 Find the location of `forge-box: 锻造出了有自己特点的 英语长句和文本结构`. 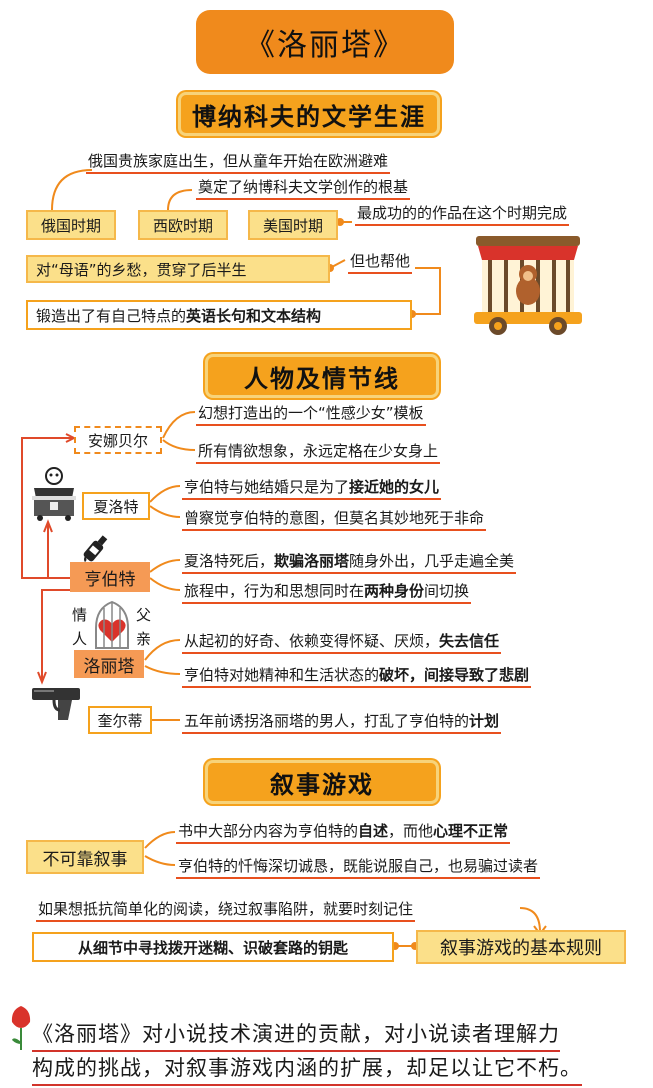

forge-box: 锻造出了有自己特点的 英语长句和文本结构 is located at coordinates (219, 315).